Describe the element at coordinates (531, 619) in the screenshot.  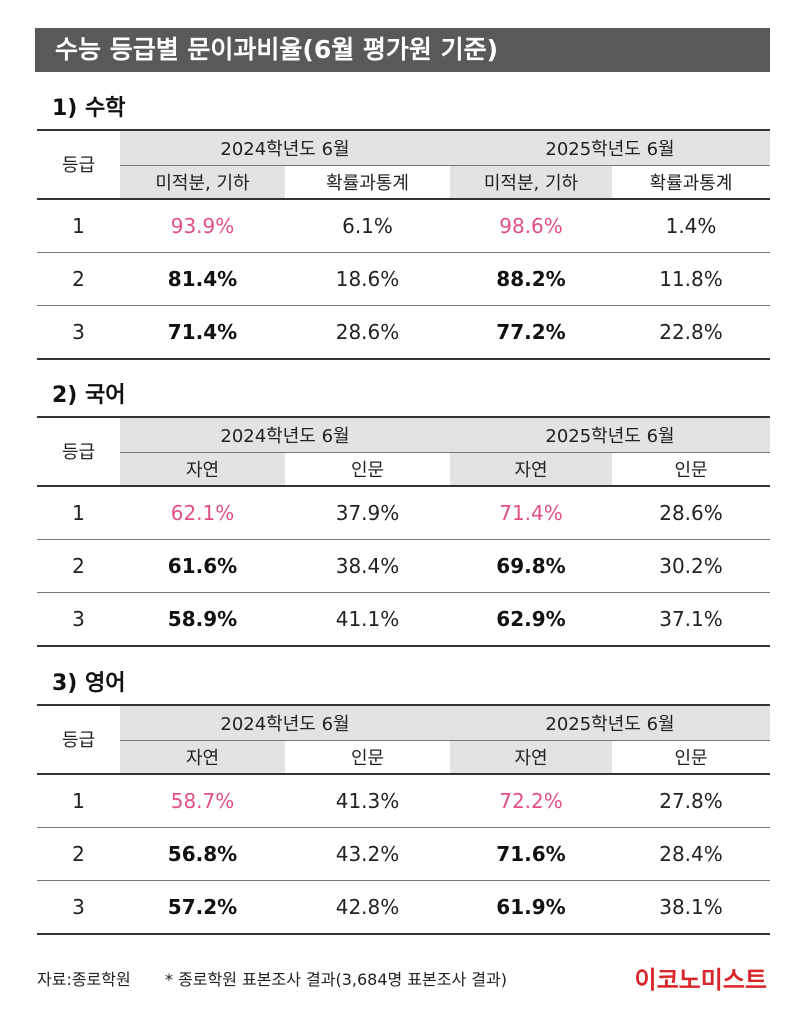
I see `value-cell: 62.9%` at that location.